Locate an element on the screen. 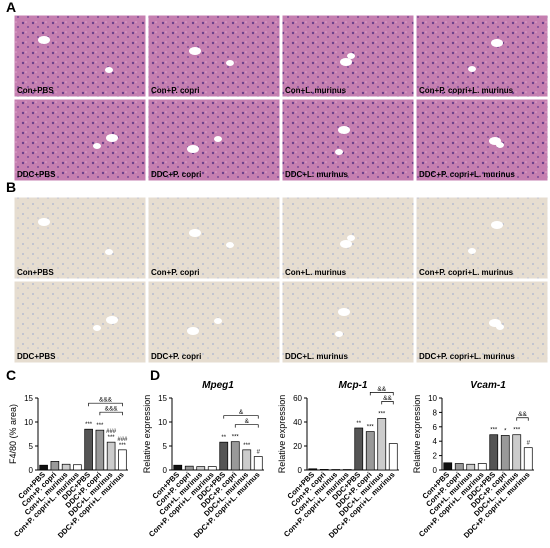 Image resolution: width=550 pixels, height=548 pixels. y-tick-label: 15 is located at coordinates (162, 398).